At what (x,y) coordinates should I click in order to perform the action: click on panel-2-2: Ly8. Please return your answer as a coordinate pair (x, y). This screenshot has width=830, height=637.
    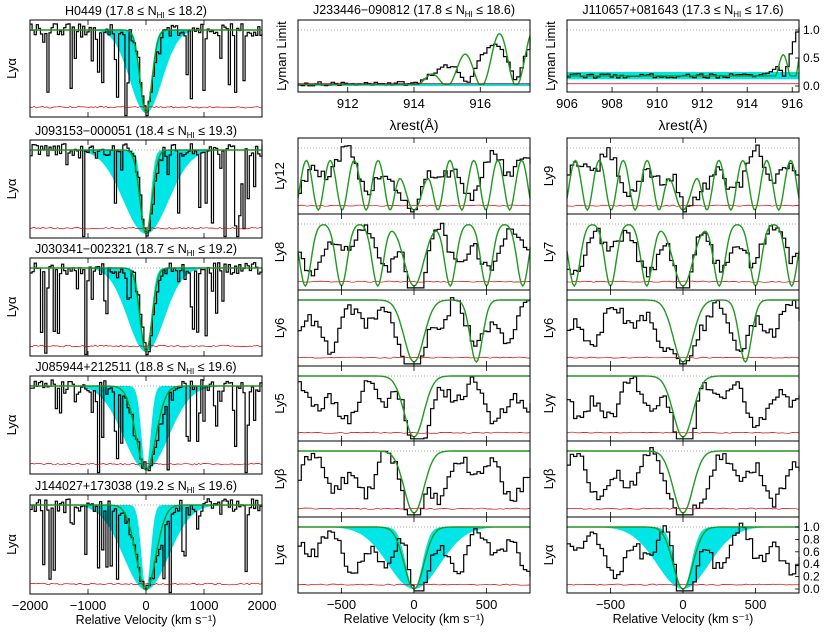
    Looking at the image, I should click on (401, 252).